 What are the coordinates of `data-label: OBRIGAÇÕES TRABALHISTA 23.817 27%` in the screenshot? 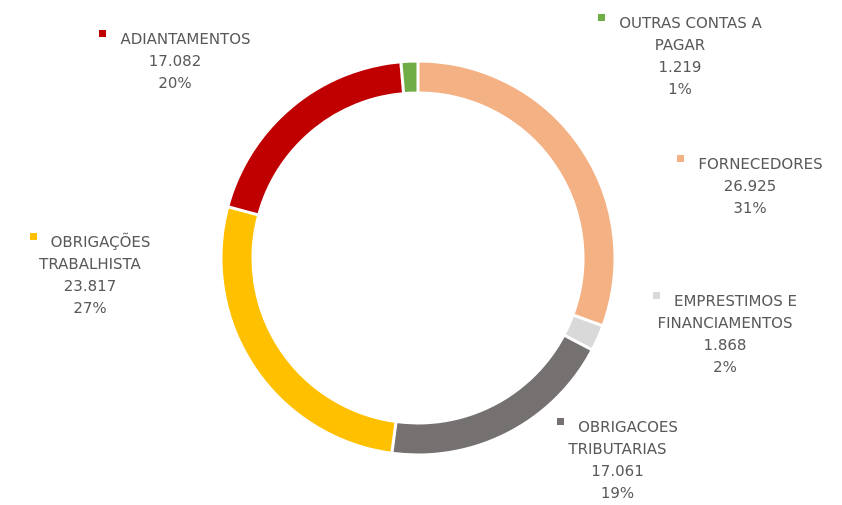 It's located at (90, 275).